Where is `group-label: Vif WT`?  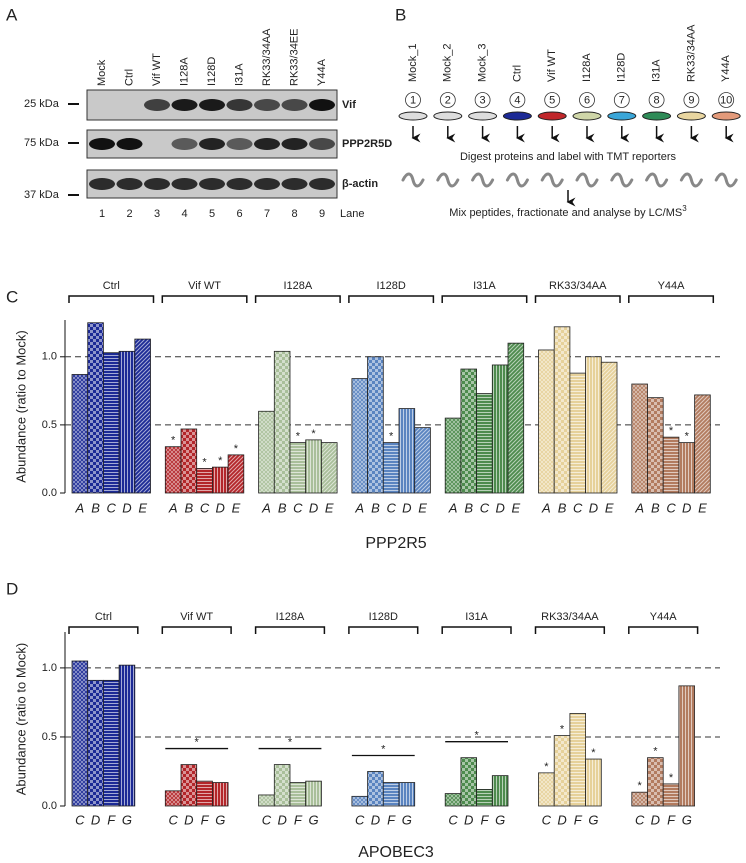 group-label: Vif WT is located at coordinates (204, 286).